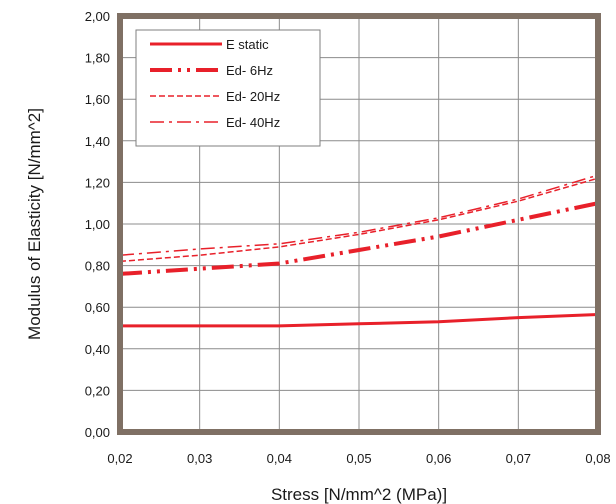 The image size is (616, 504). Describe the element at coordinates (34, 224) in the screenshot. I see `y-axis-label: Modulus of Elasticity [N/mm^2]` at that location.